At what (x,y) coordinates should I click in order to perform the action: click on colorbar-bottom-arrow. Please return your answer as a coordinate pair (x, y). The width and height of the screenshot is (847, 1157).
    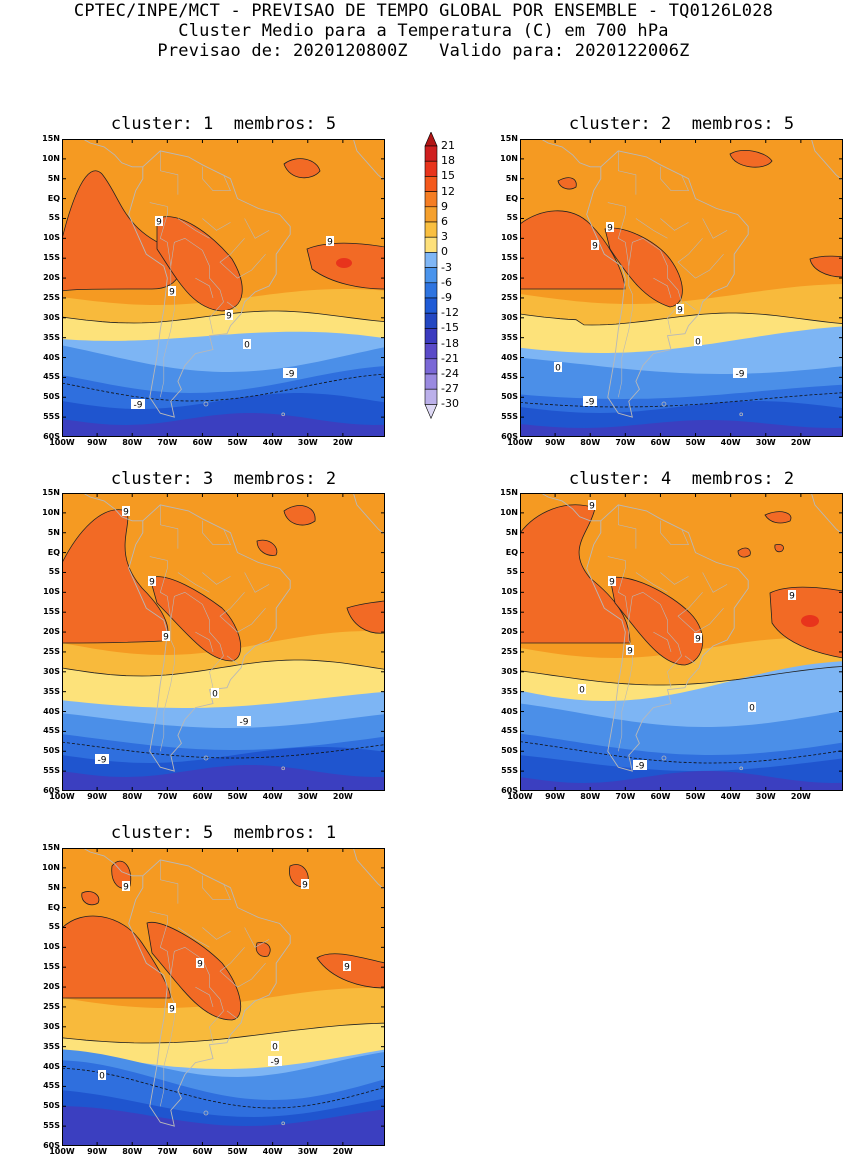
    Looking at the image, I should click on (431, 412).